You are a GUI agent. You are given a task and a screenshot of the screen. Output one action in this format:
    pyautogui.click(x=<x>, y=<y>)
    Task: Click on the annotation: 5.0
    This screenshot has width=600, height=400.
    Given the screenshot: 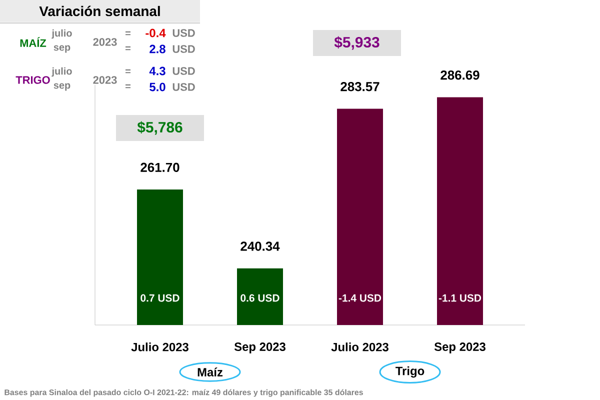 What is the action you would take?
    pyautogui.click(x=158, y=87)
    